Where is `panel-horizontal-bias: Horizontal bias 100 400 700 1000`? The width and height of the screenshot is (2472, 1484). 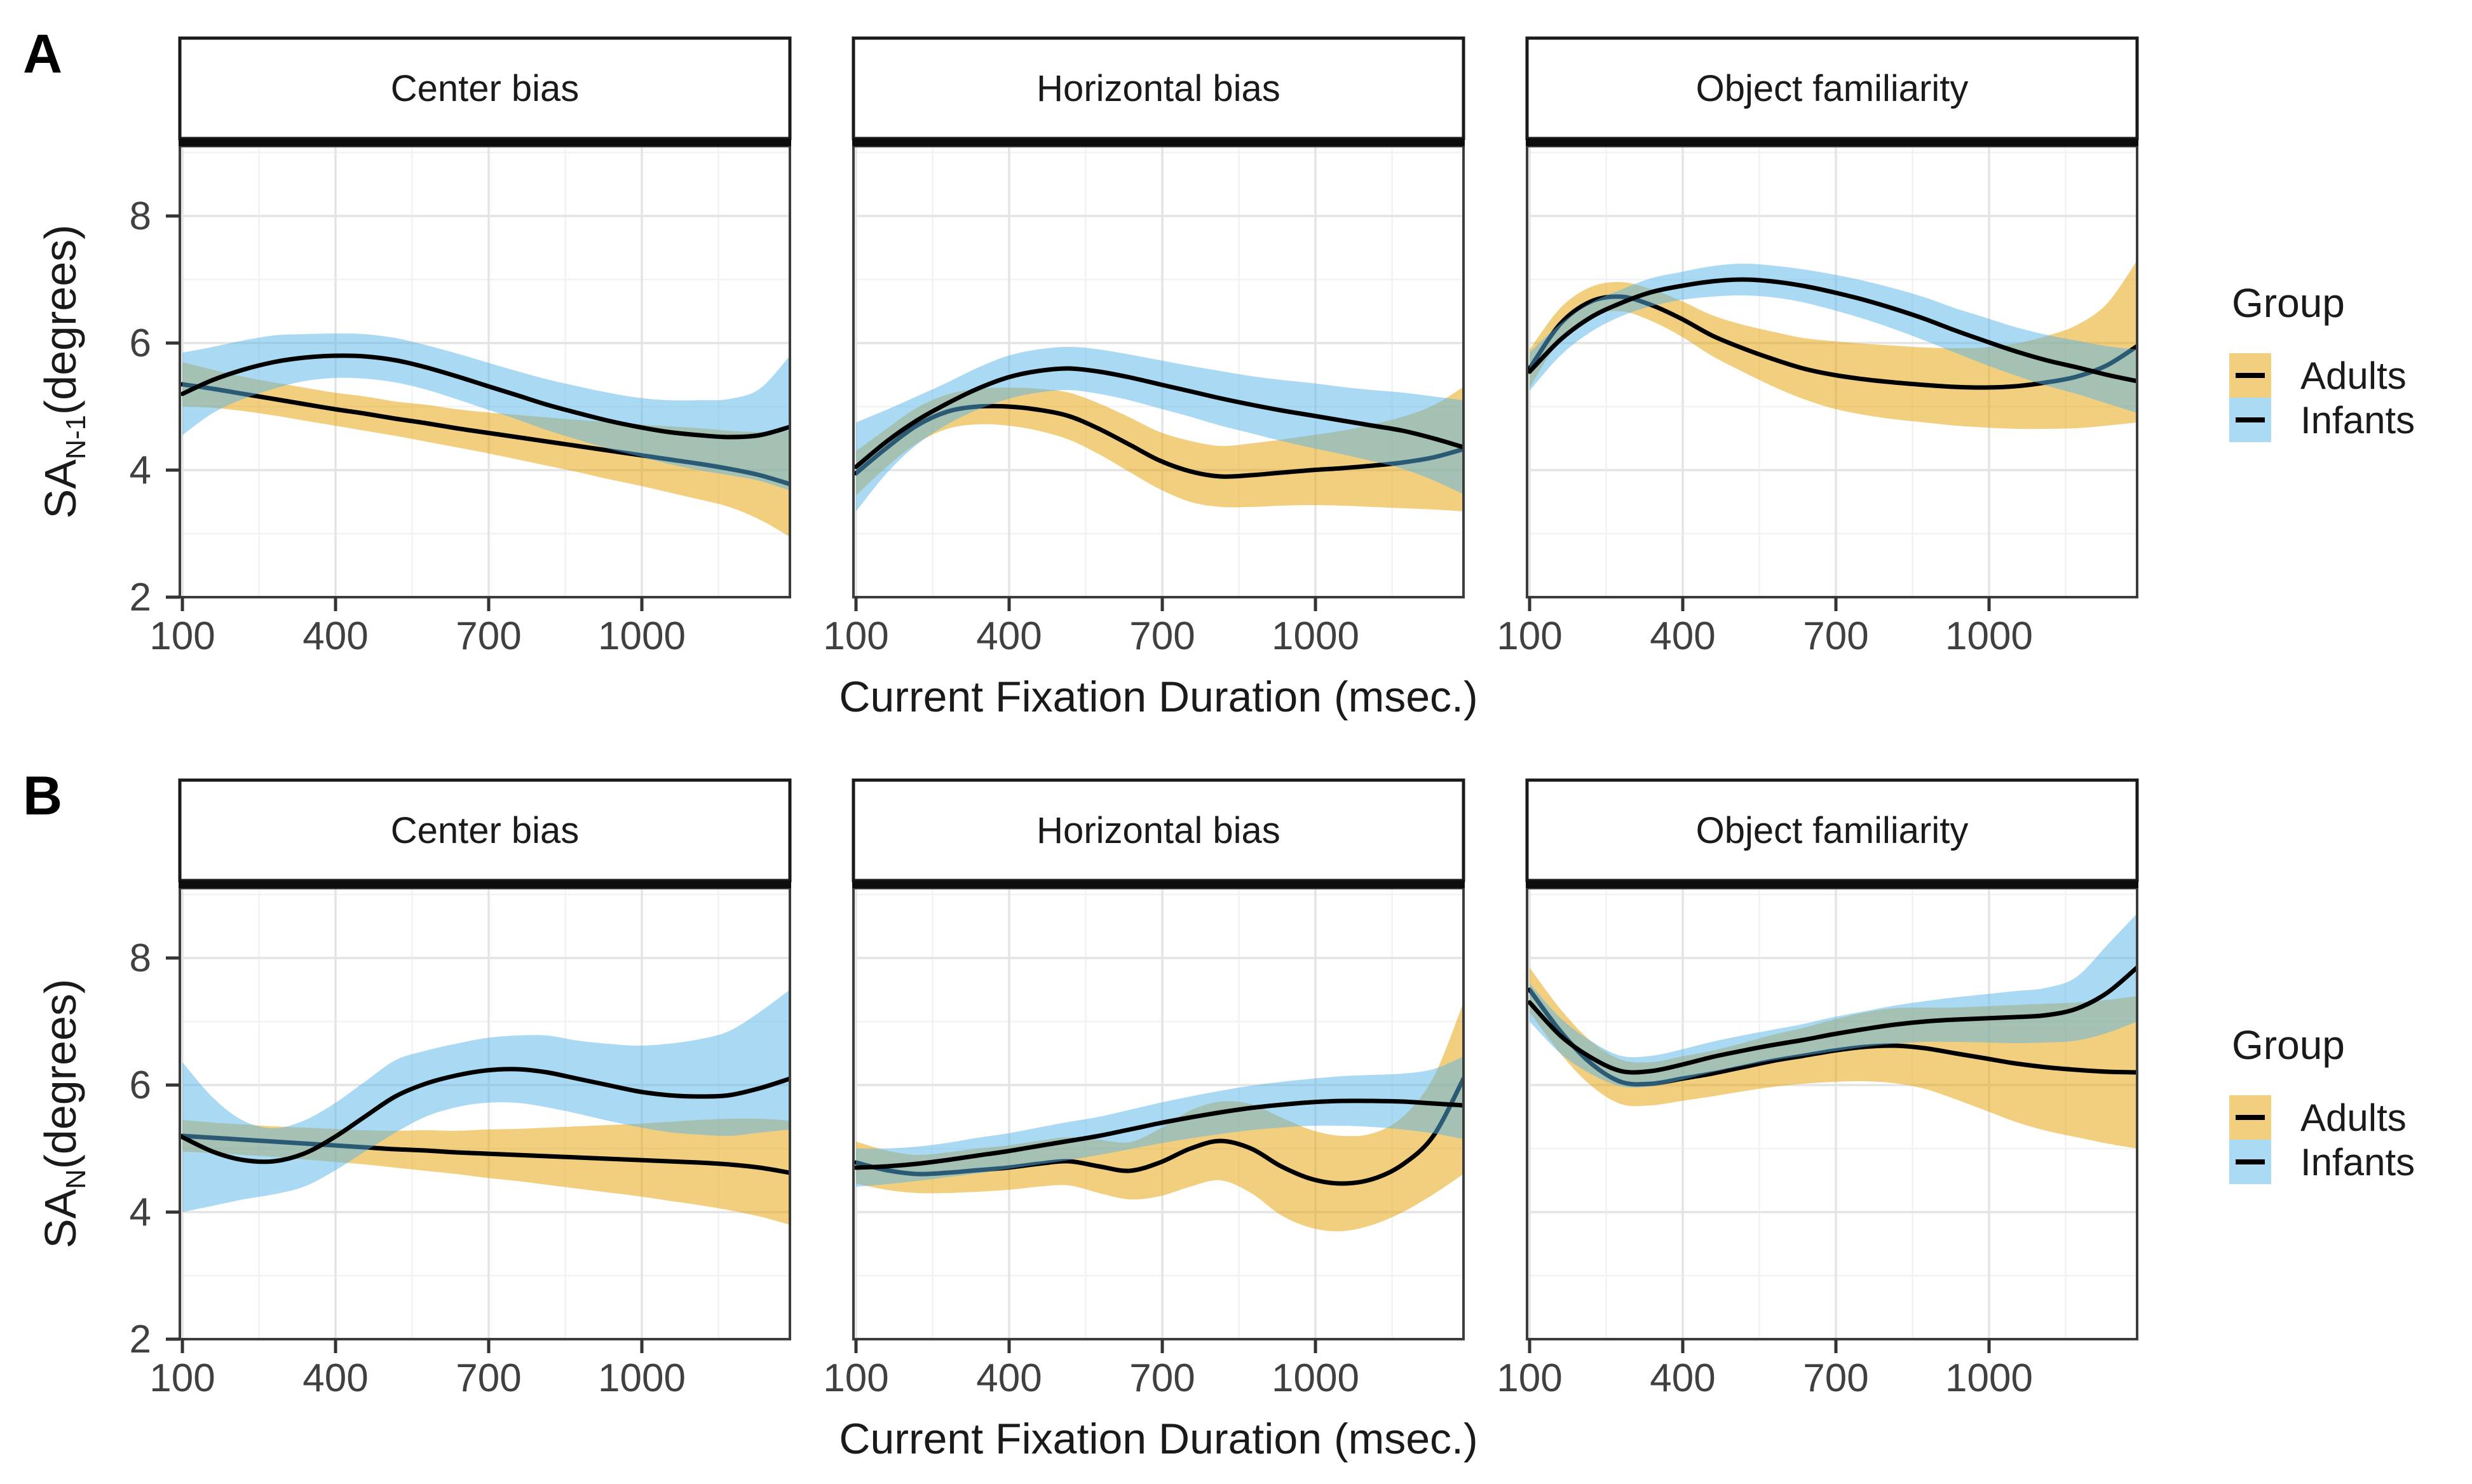
panel-horizontal-bias: Horizontal bias 100 400 700 1000 is located at coordinates (1144, 347).